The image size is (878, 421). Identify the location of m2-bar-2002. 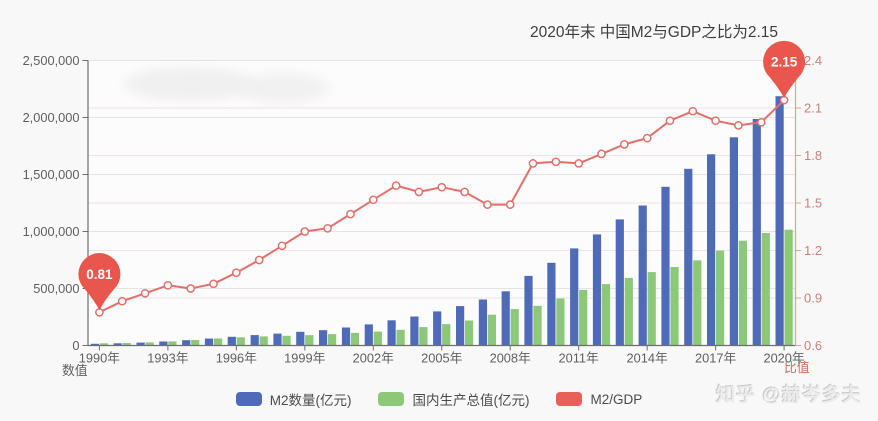
(368, 335).